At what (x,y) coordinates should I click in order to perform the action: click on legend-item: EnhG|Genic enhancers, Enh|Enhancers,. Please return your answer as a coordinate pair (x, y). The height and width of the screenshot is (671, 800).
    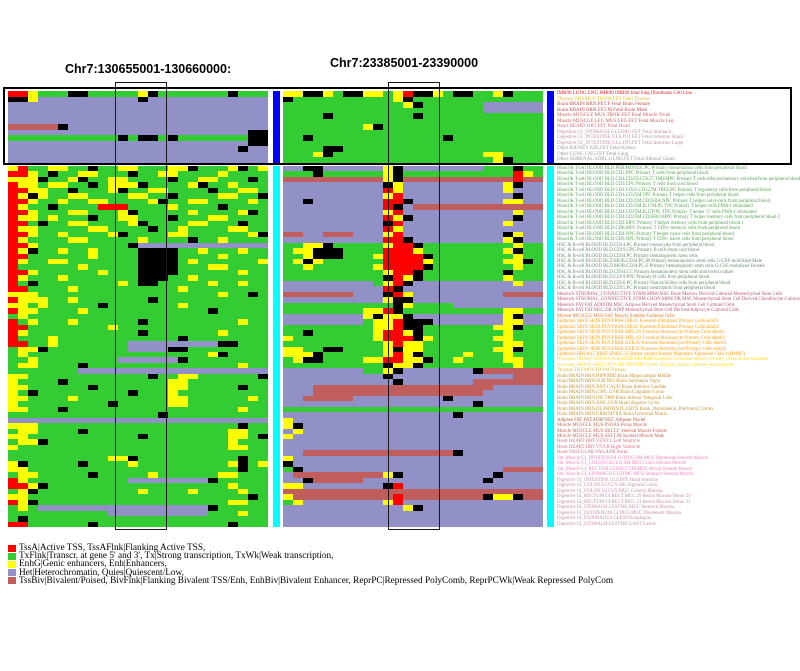
    Looking at the image, I should click on (404, 564).